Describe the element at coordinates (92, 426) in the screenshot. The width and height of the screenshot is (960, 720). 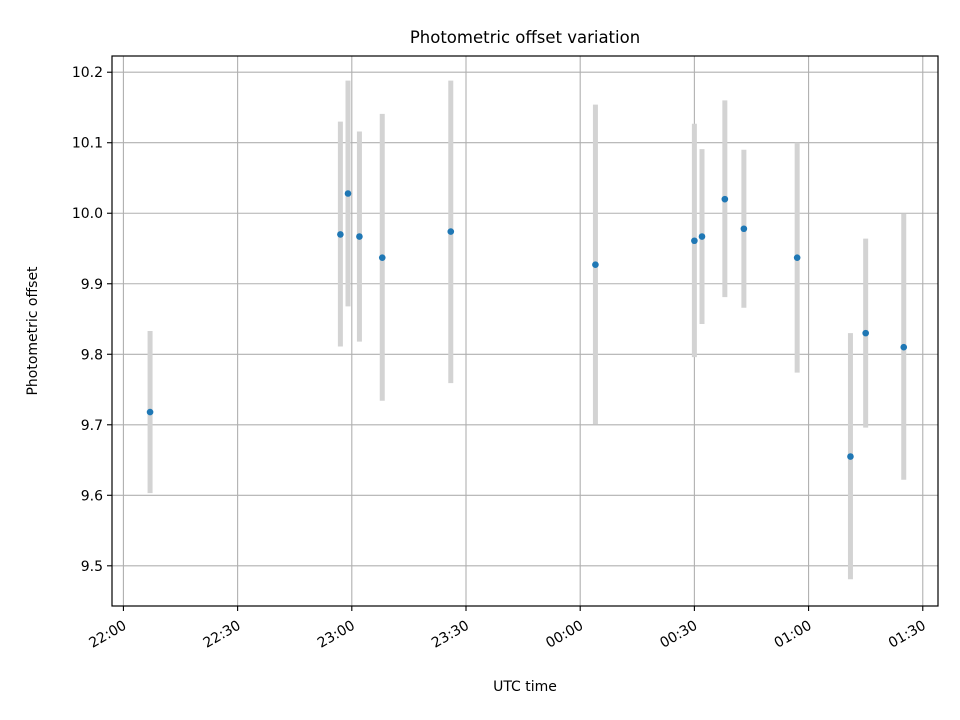
I see `y-tick-label: 9.7` at that location.